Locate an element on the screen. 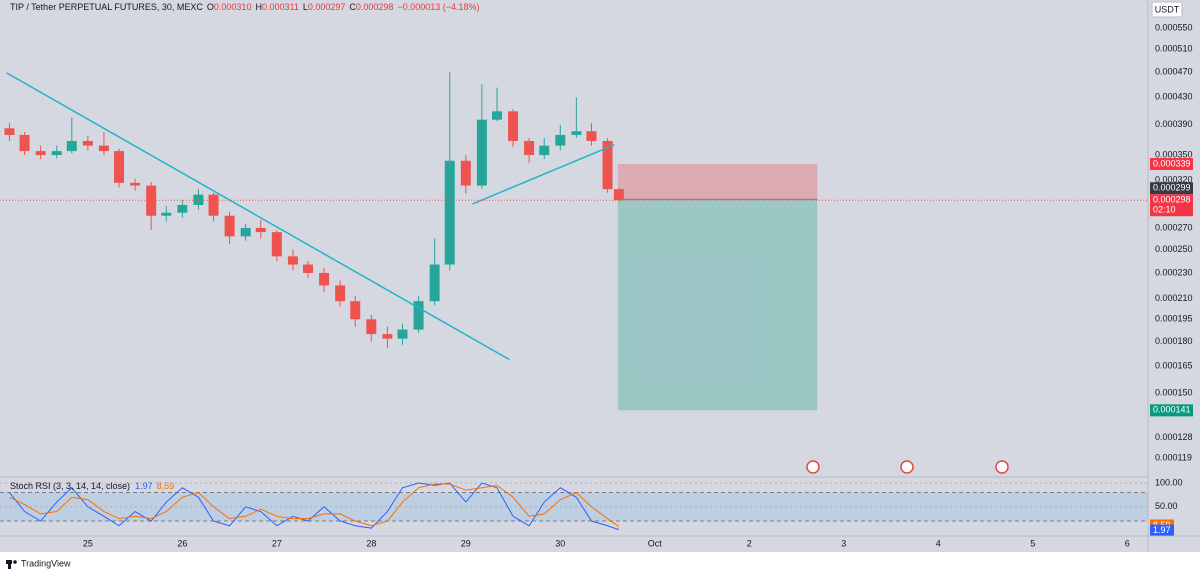 The height and width of the screenshot is (576, 1200). x-tick-label: 28 is located at coordinates (371, 543).